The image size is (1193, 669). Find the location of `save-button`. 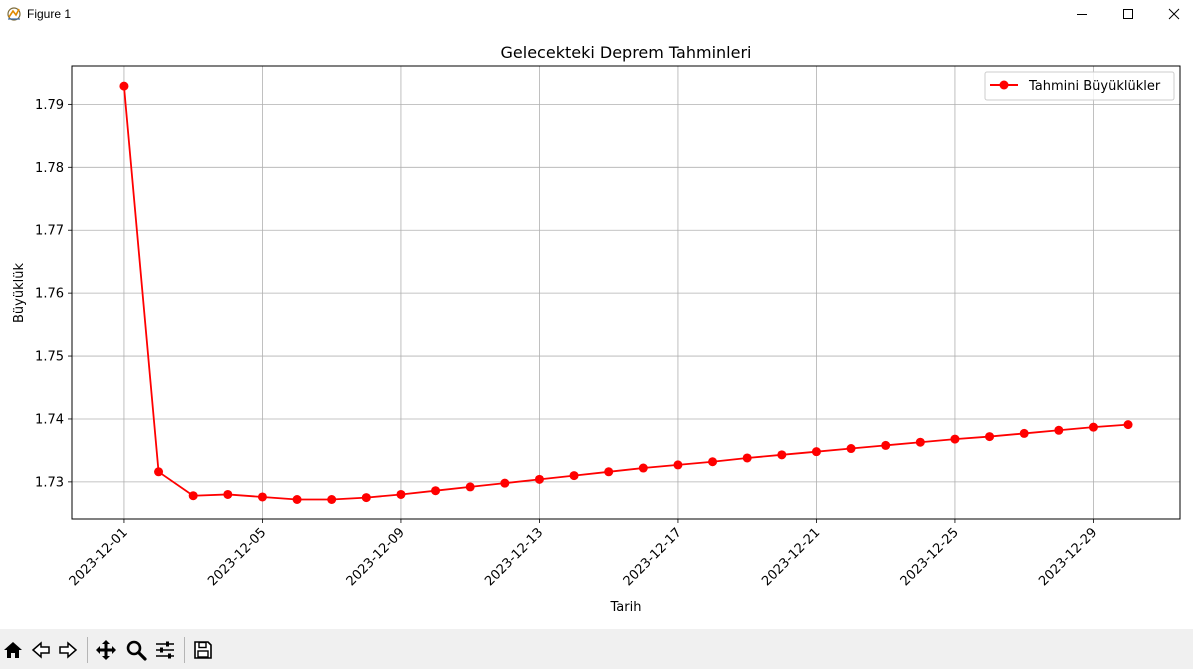

save-button is located at coordinates (203, 650).